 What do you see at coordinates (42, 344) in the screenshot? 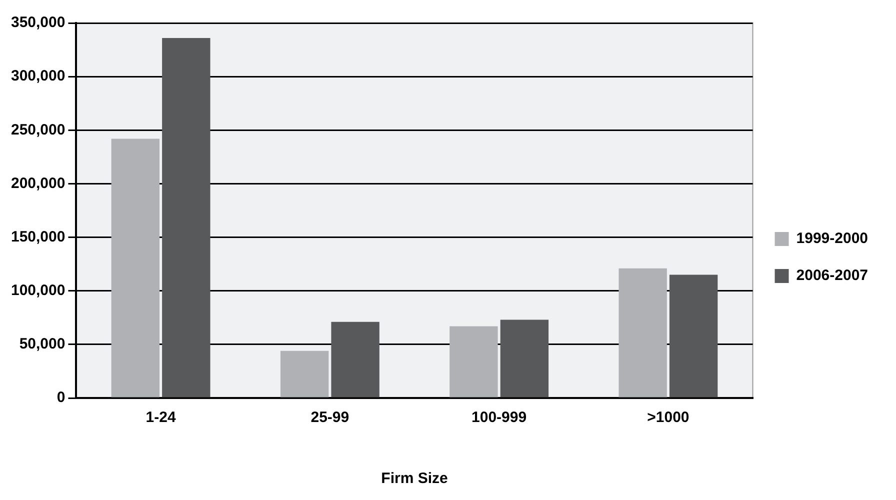
I see `y-tick-label: 50,000` at bounding box center [42, 344].